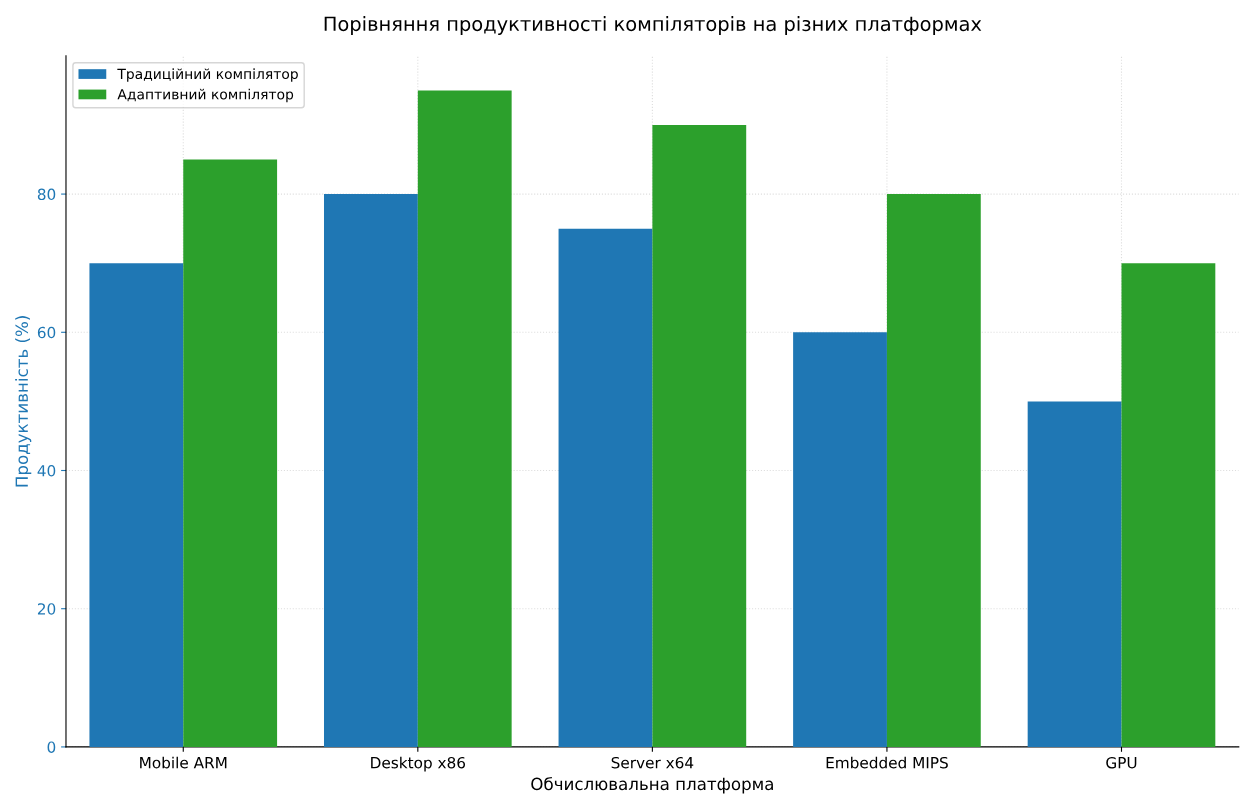 The image size is (1245, 798). What do you see at coordinates (207, 75) in the screenshot?
I see `legend-label: Традиційний компілятор` at bounding box center [207, 75].